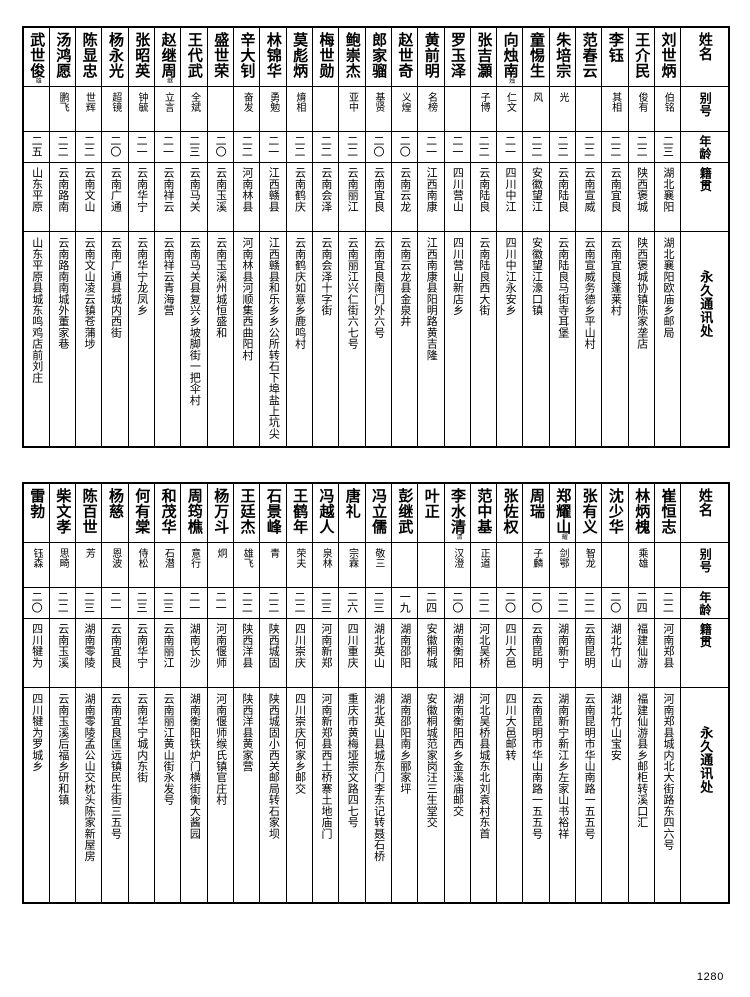 The height and width of the screenshot is (997, 750). What do you see at coordinates (616, 276) in the screenshot?
I see `address-text: 云南宜良蓬莱村` at bounding box center [616, 276].